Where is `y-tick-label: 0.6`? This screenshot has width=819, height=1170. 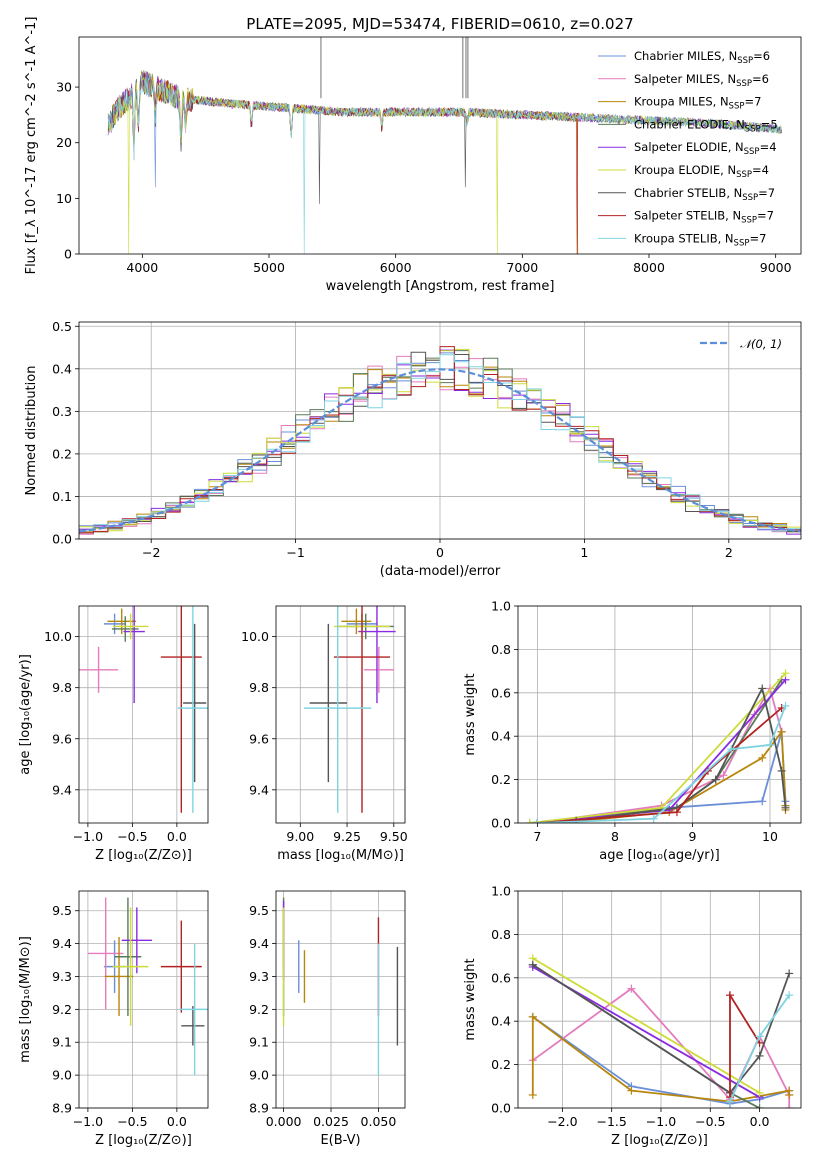 y-tick-label: 0.6 is located at coordinates (501, 977).